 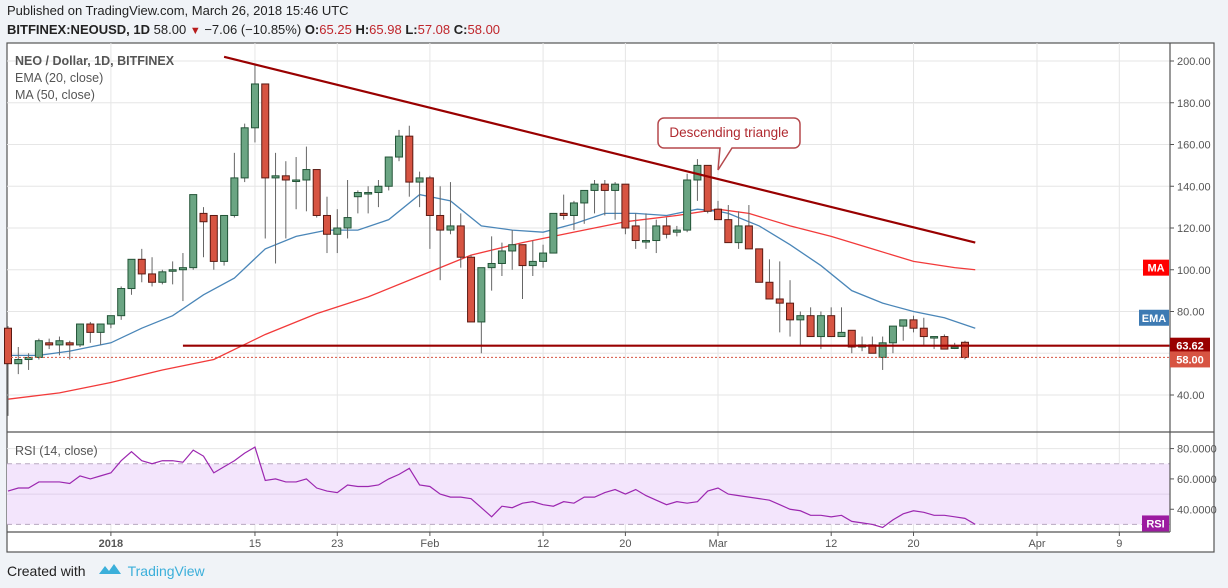 What do you see at coordinates (170, 29) in the screenshot?
I see `last-price: 58.00` at bounding box center [170, 29].